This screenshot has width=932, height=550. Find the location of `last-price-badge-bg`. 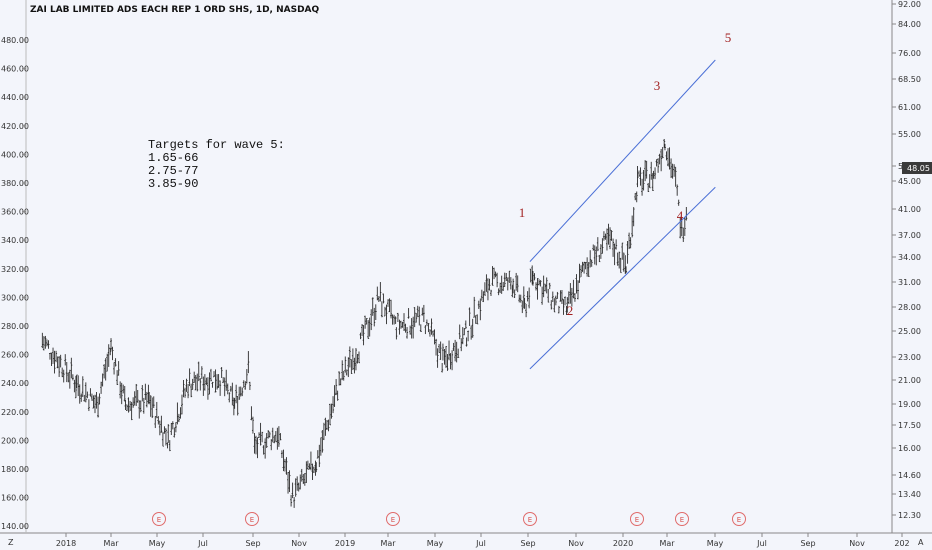

last-price-badge-bg is located at coordinates (917, 168).